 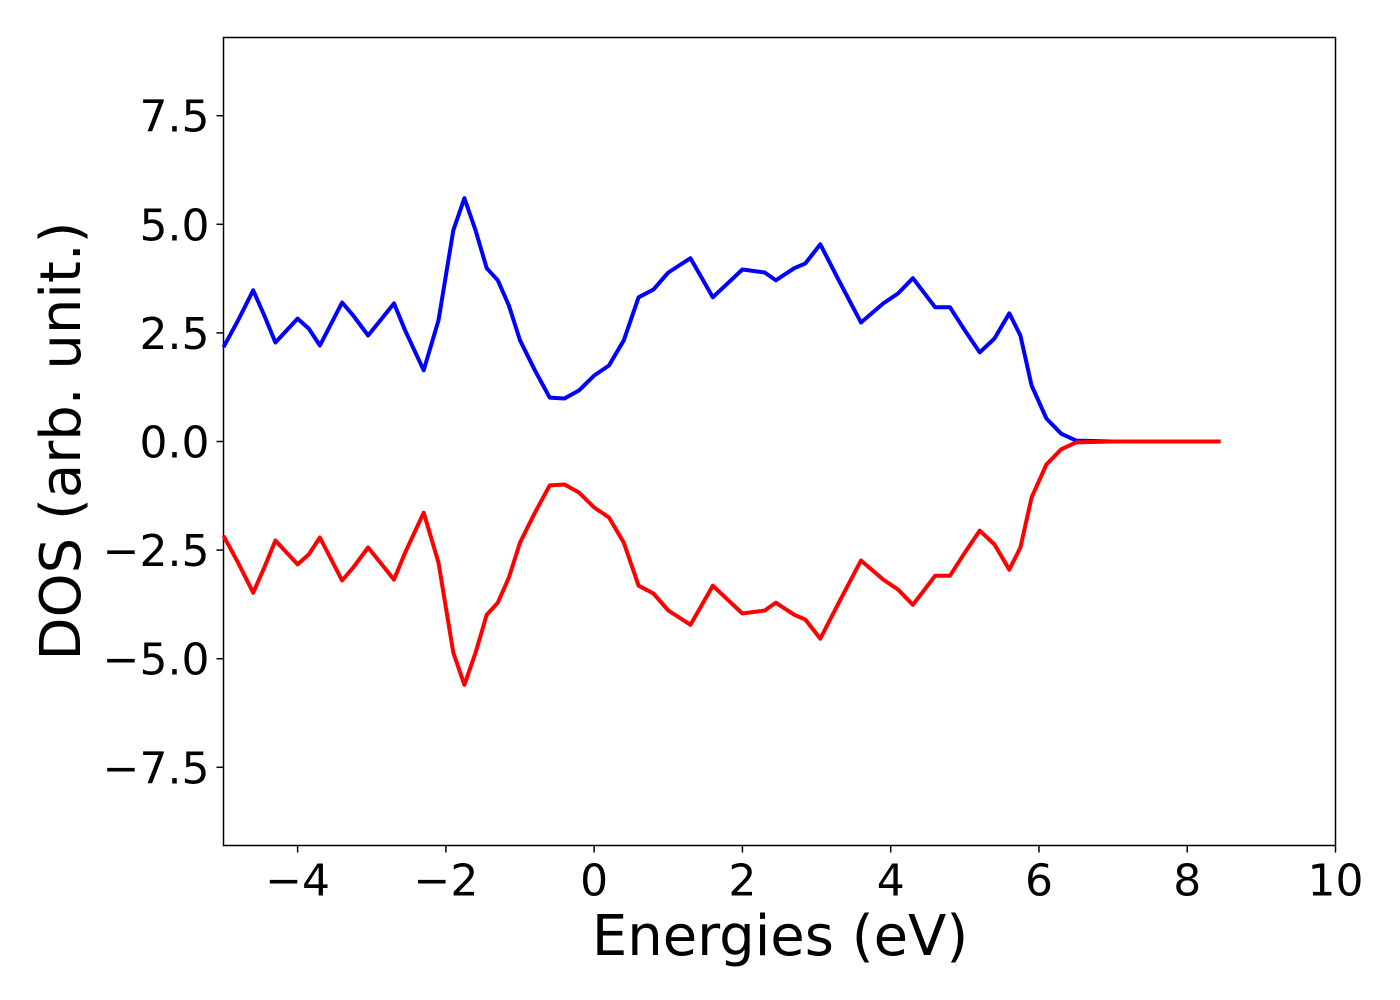 I want to click on x-tick-label: 8, so click(x=1187, y=881).